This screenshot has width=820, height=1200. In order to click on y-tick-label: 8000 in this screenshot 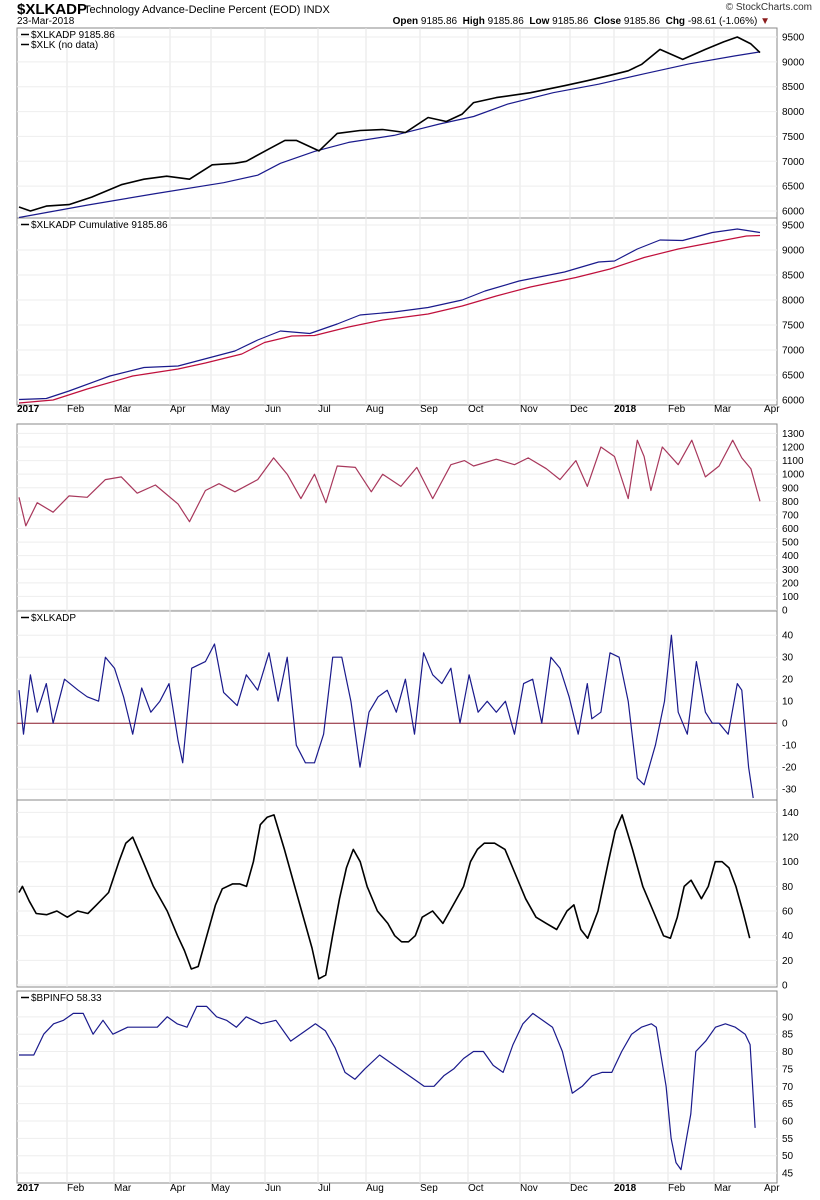, I will do `click(793, 112)`.